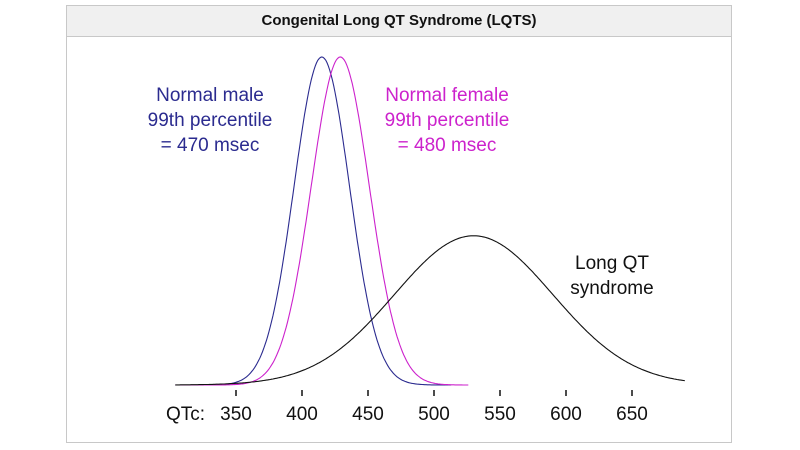 The image size is (800, 450). Describe the element at coordinates (210, 145) in the screenshot. I see `male-annotation-line: = 470 msec` at that location.